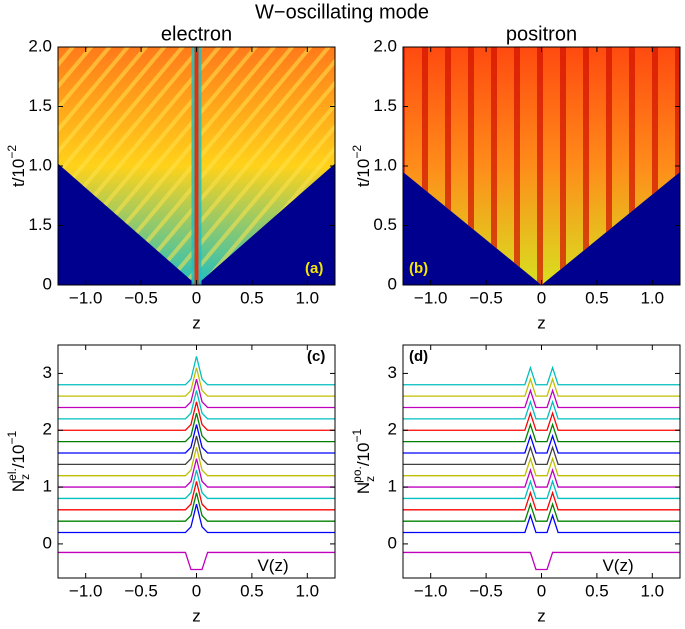 The image size is (685, 629). What do you see at coordinates (385, 224) in the screenshot?
I see `y-tick-label: 0.5` at bounding box center [385, 224].